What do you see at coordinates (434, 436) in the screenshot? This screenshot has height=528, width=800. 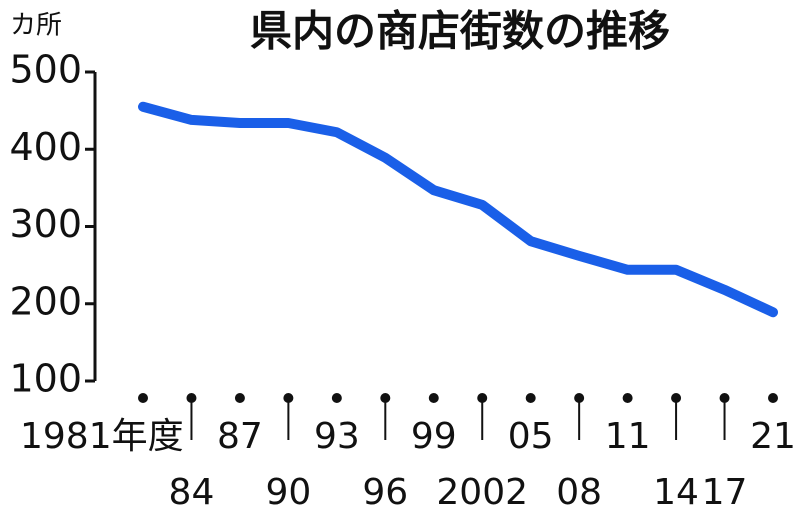 I see `x-tick-label: 99` at bounding box center [434, 436].